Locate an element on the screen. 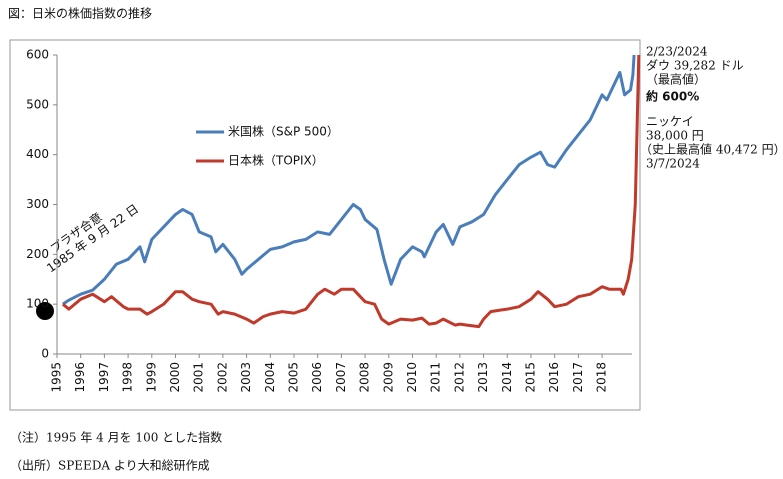 The width and height of the screenshot is (783, 479). y-tick-label: 500 is located at coordinates (37, 104).